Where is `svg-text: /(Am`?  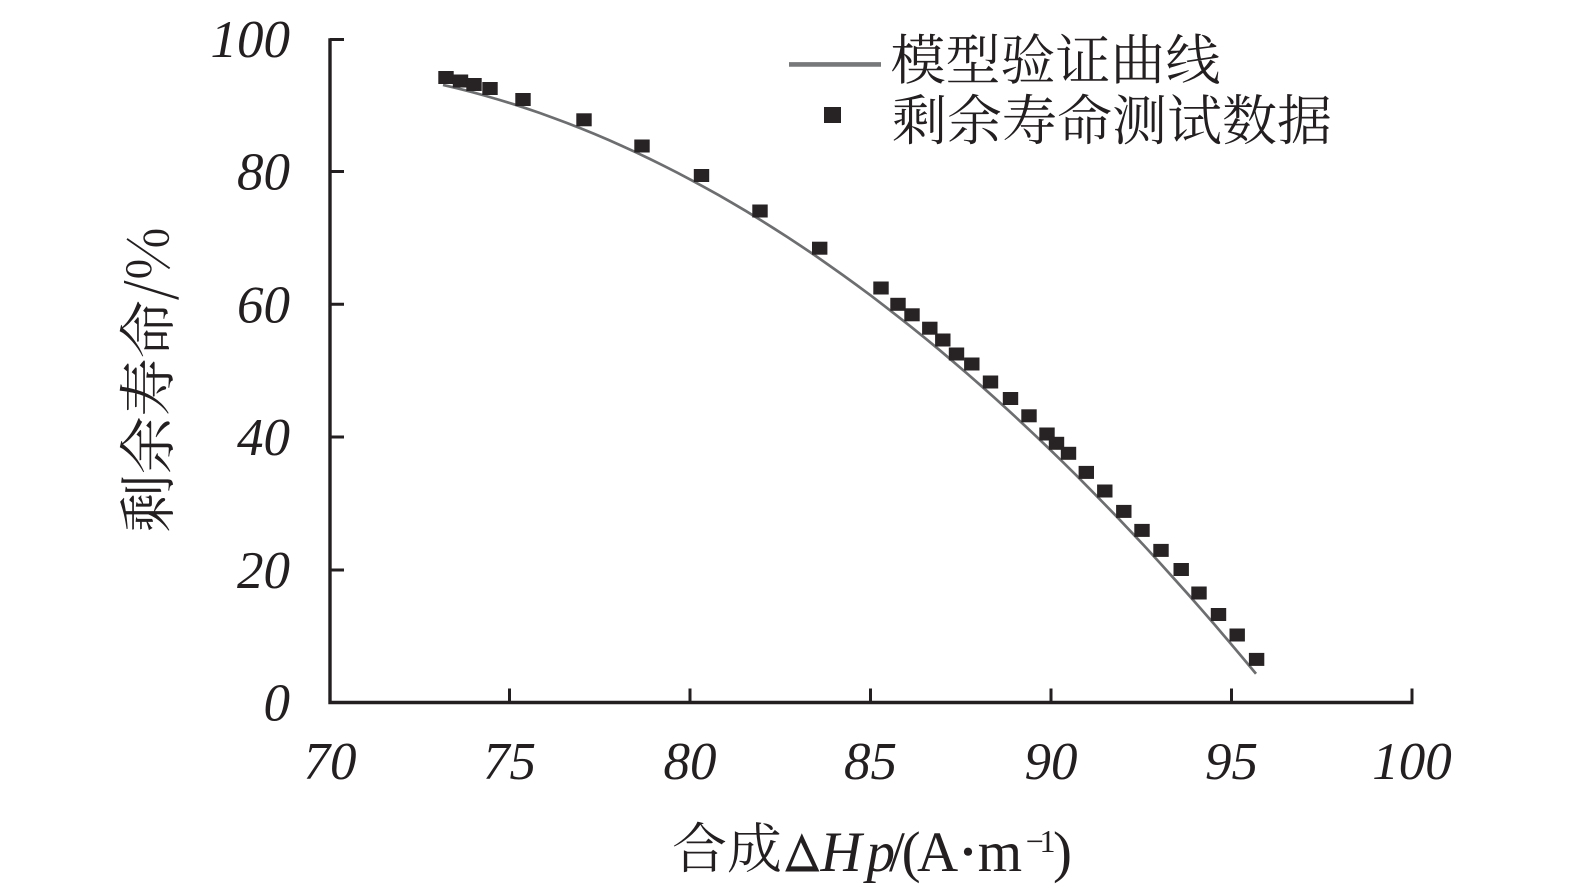
svg-text: /(Am is located at coordinates (955, 852).